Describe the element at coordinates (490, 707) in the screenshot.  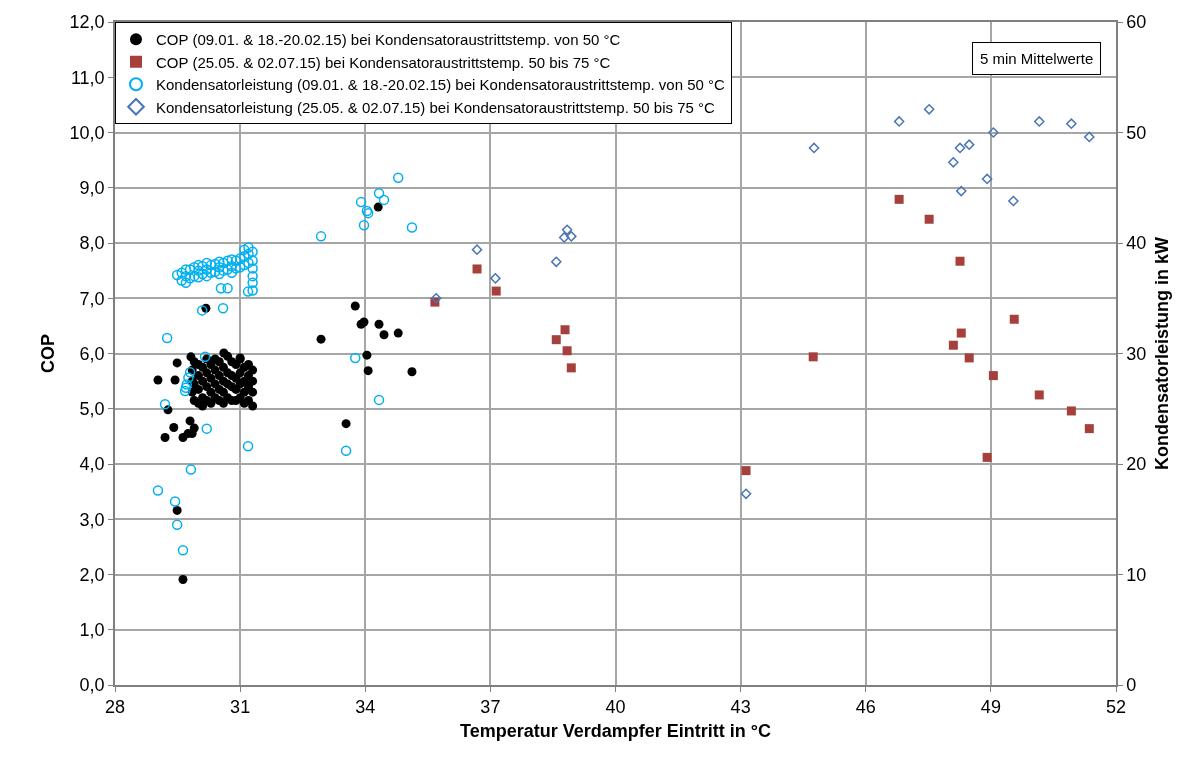
I see `x-tick-label: 37` at that location.